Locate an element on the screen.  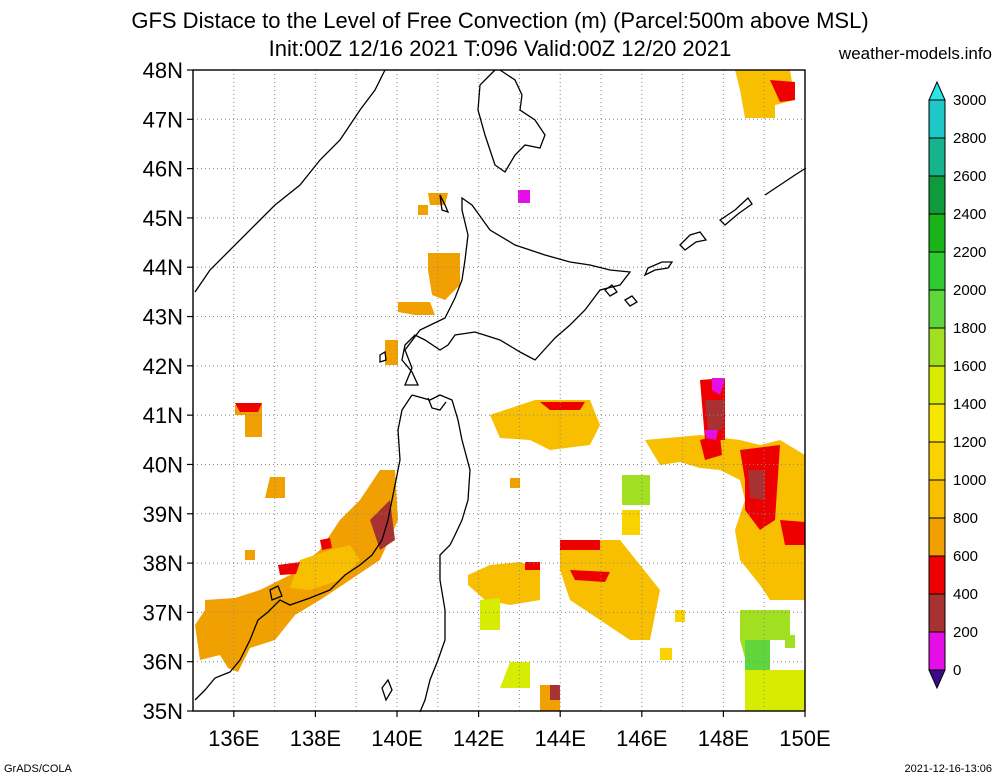
lat-label: 48N is located at coordinates (163, 70).